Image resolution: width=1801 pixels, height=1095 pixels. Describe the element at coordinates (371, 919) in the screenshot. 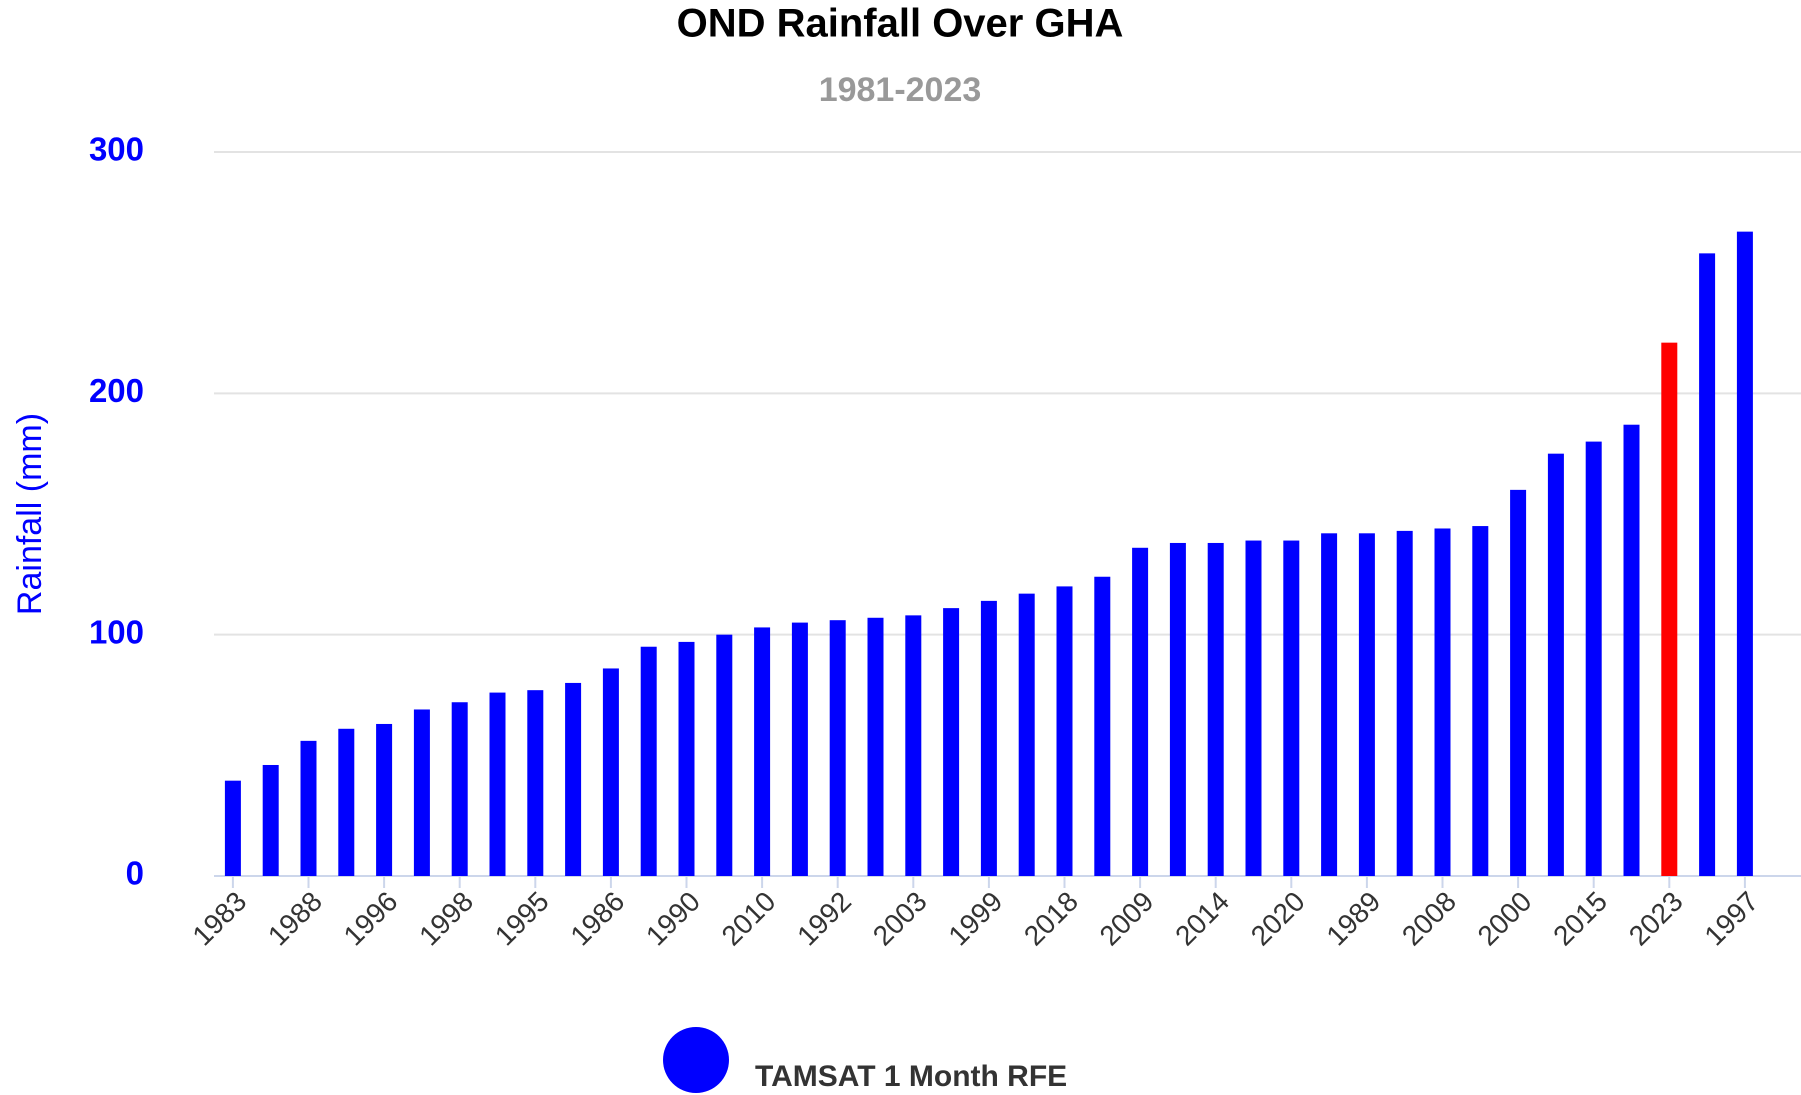

I see `x-tick-label: 1996` at that location.